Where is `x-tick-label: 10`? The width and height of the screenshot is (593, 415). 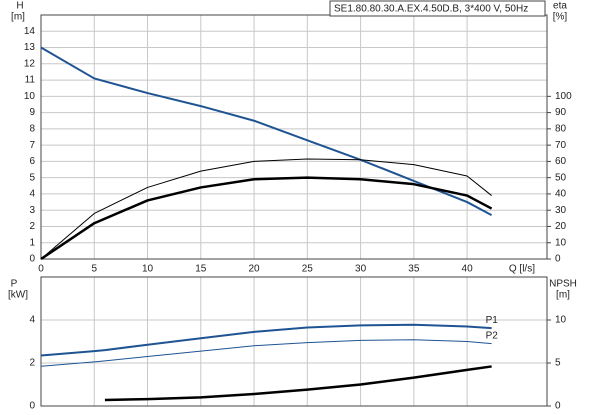
x-tick-label: 10 is located at coordinates (148, 269).